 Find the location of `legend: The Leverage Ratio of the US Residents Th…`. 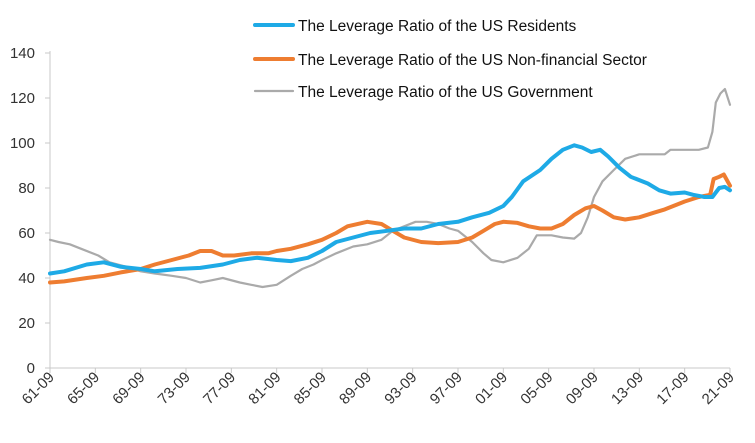

legend: The Leverage Ratio of the US Residents Th… is located at coordinates (450, 59).